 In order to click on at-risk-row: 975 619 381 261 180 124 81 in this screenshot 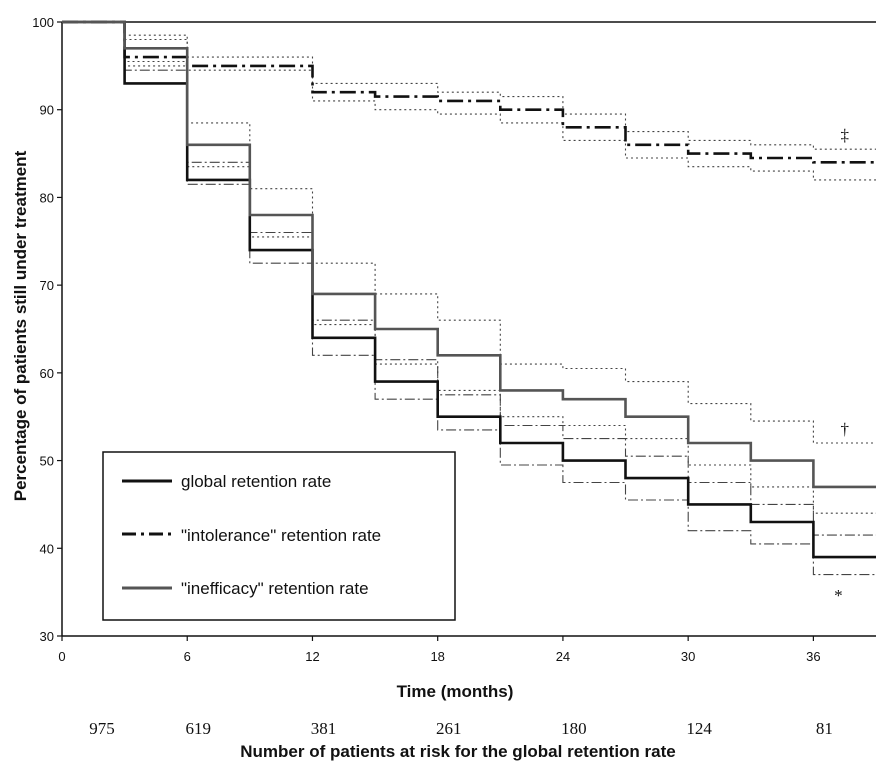, I will do `click(461, 728)`.